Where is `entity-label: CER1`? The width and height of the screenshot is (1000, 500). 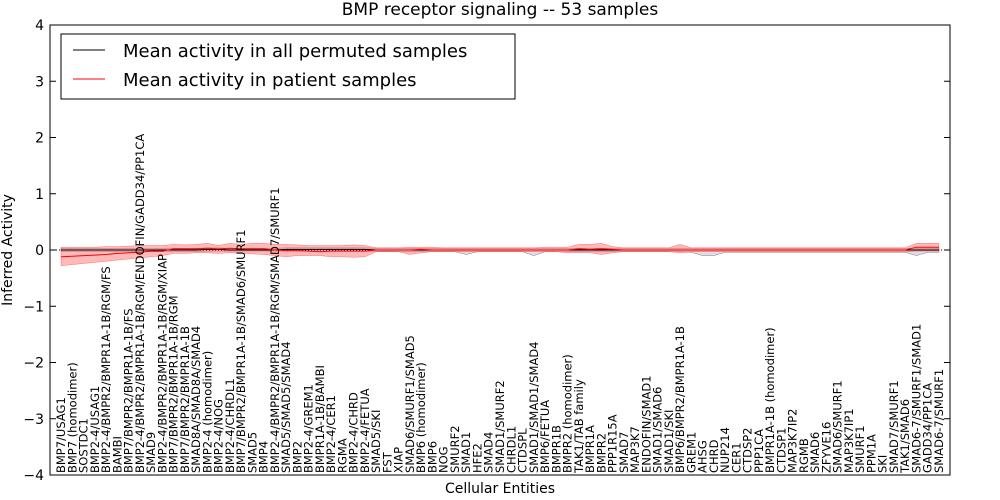
entity-label: CER1 is located at coordinates (736, 457).